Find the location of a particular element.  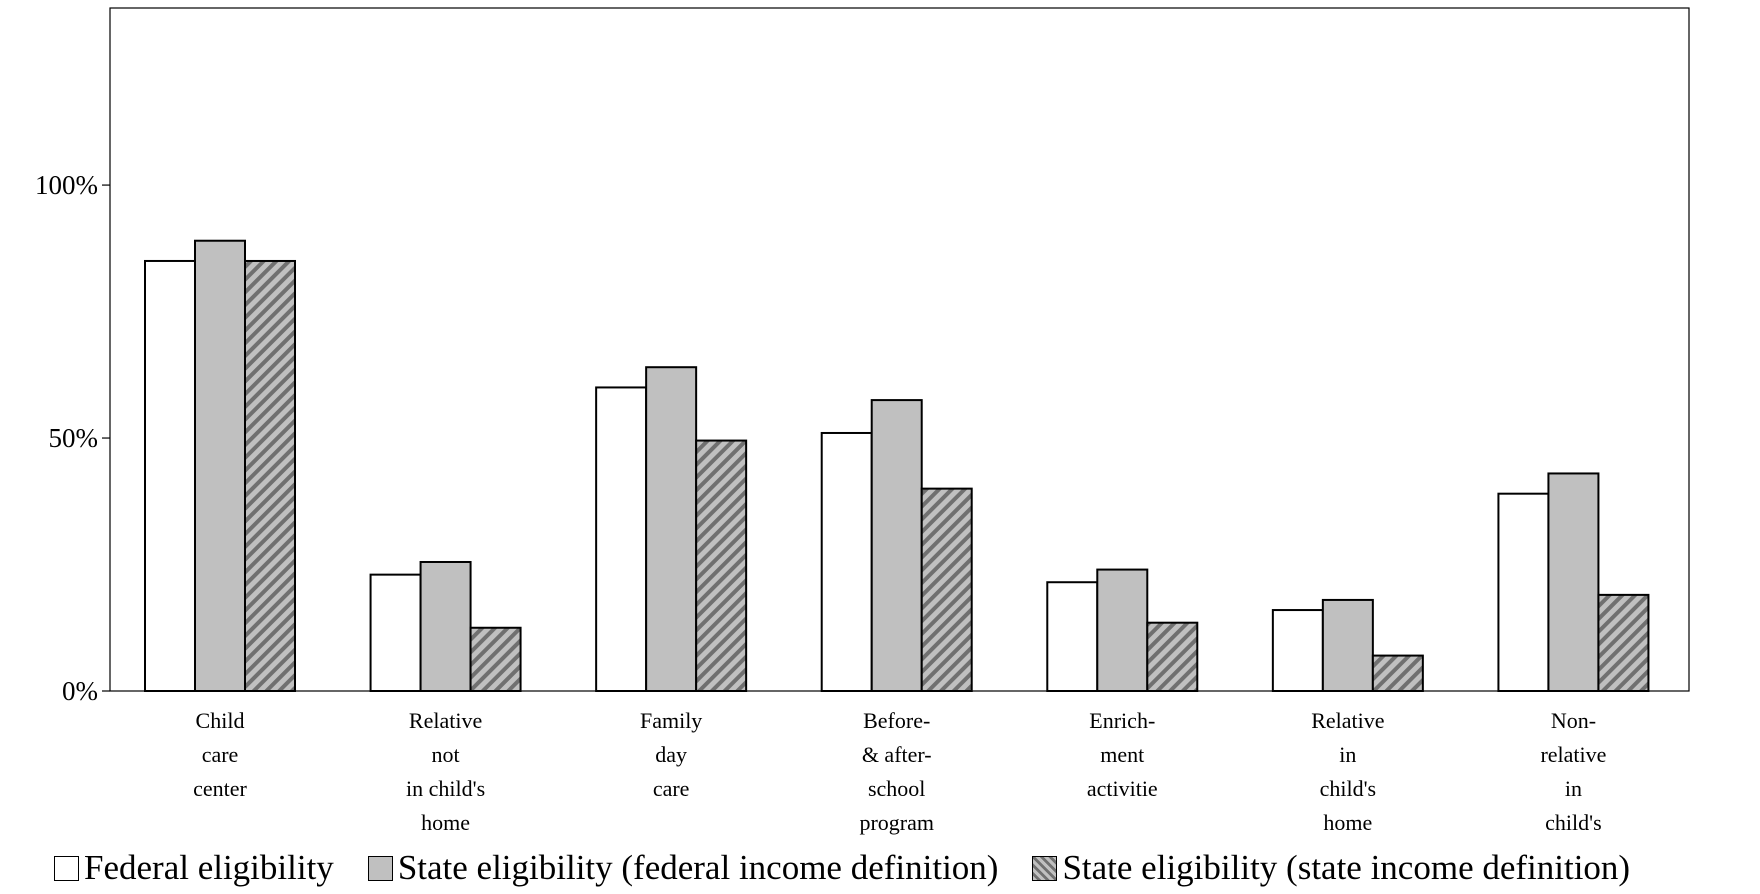

legend-label-federal: Federal eligibility is located at coordinates (209, 867).